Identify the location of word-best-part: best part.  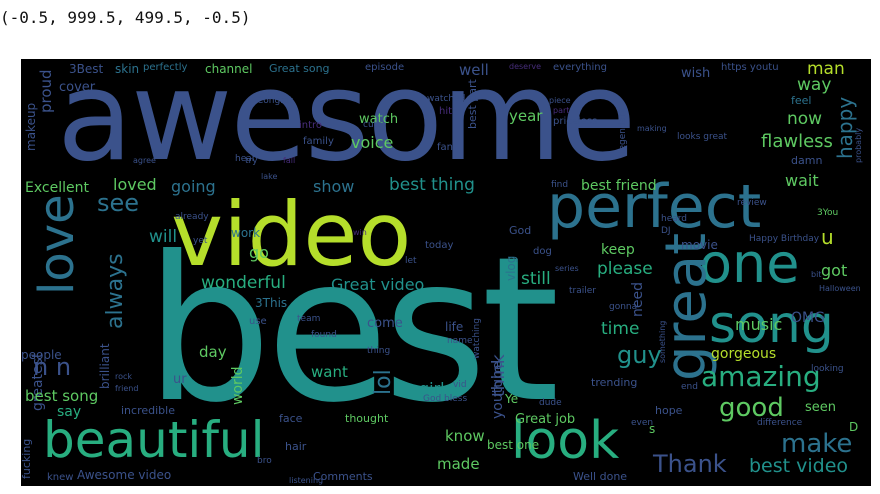
(472, 104).